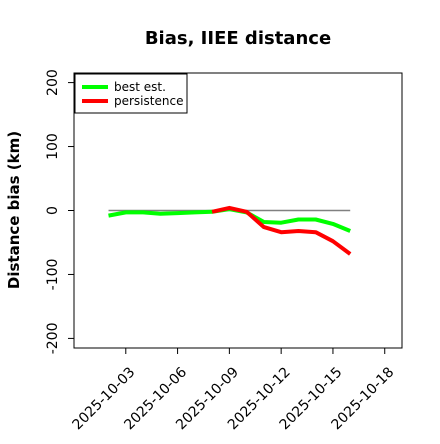  I want to click on series-line-best-est, so click(229, 220).